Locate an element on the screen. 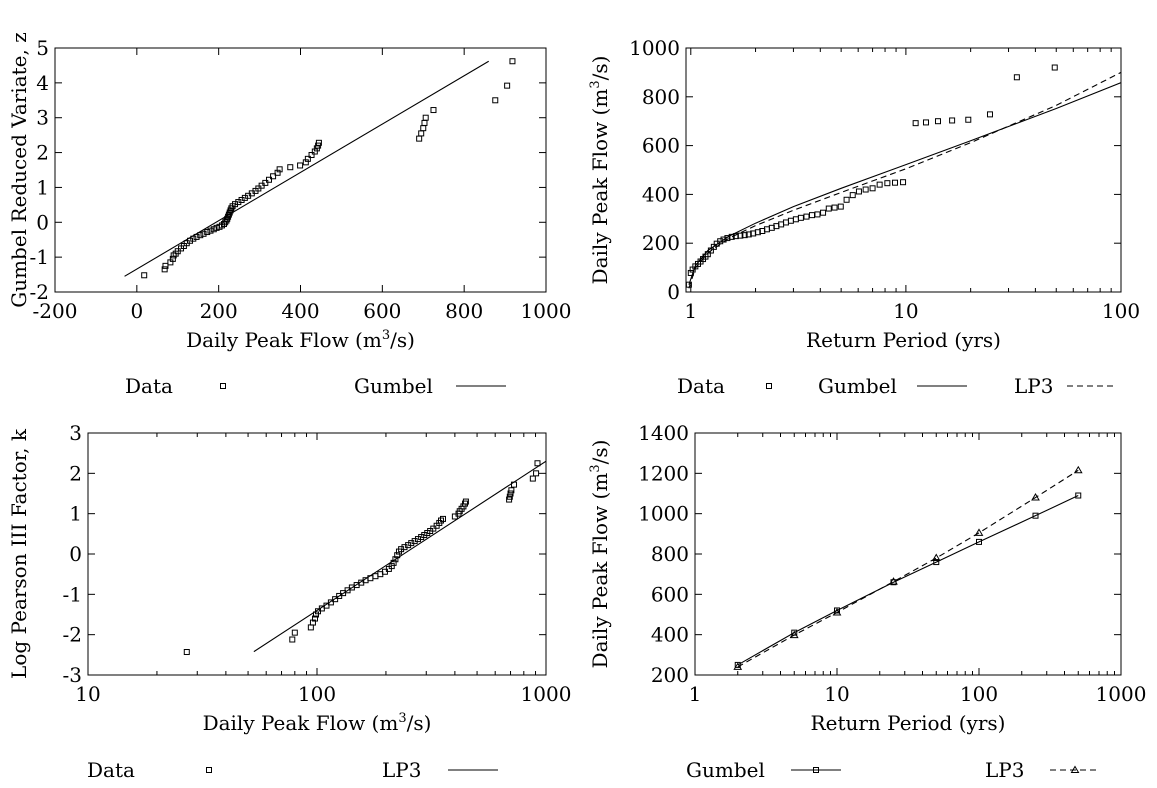 The height and width of the screenshot is (788, 1157). plot-area is located at coordinates (903, 176).